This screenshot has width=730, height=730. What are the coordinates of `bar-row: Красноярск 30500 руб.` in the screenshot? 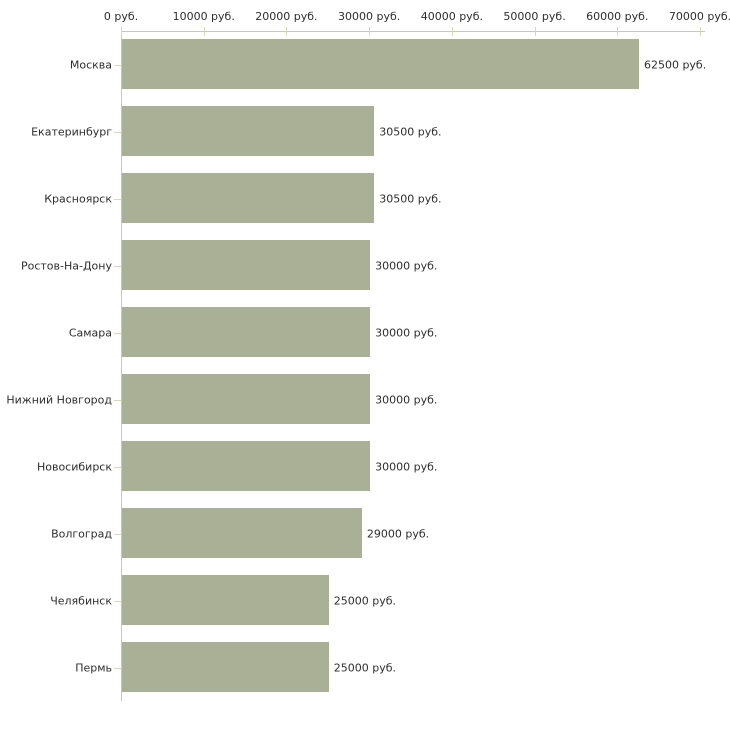 It's located at (365, 198).